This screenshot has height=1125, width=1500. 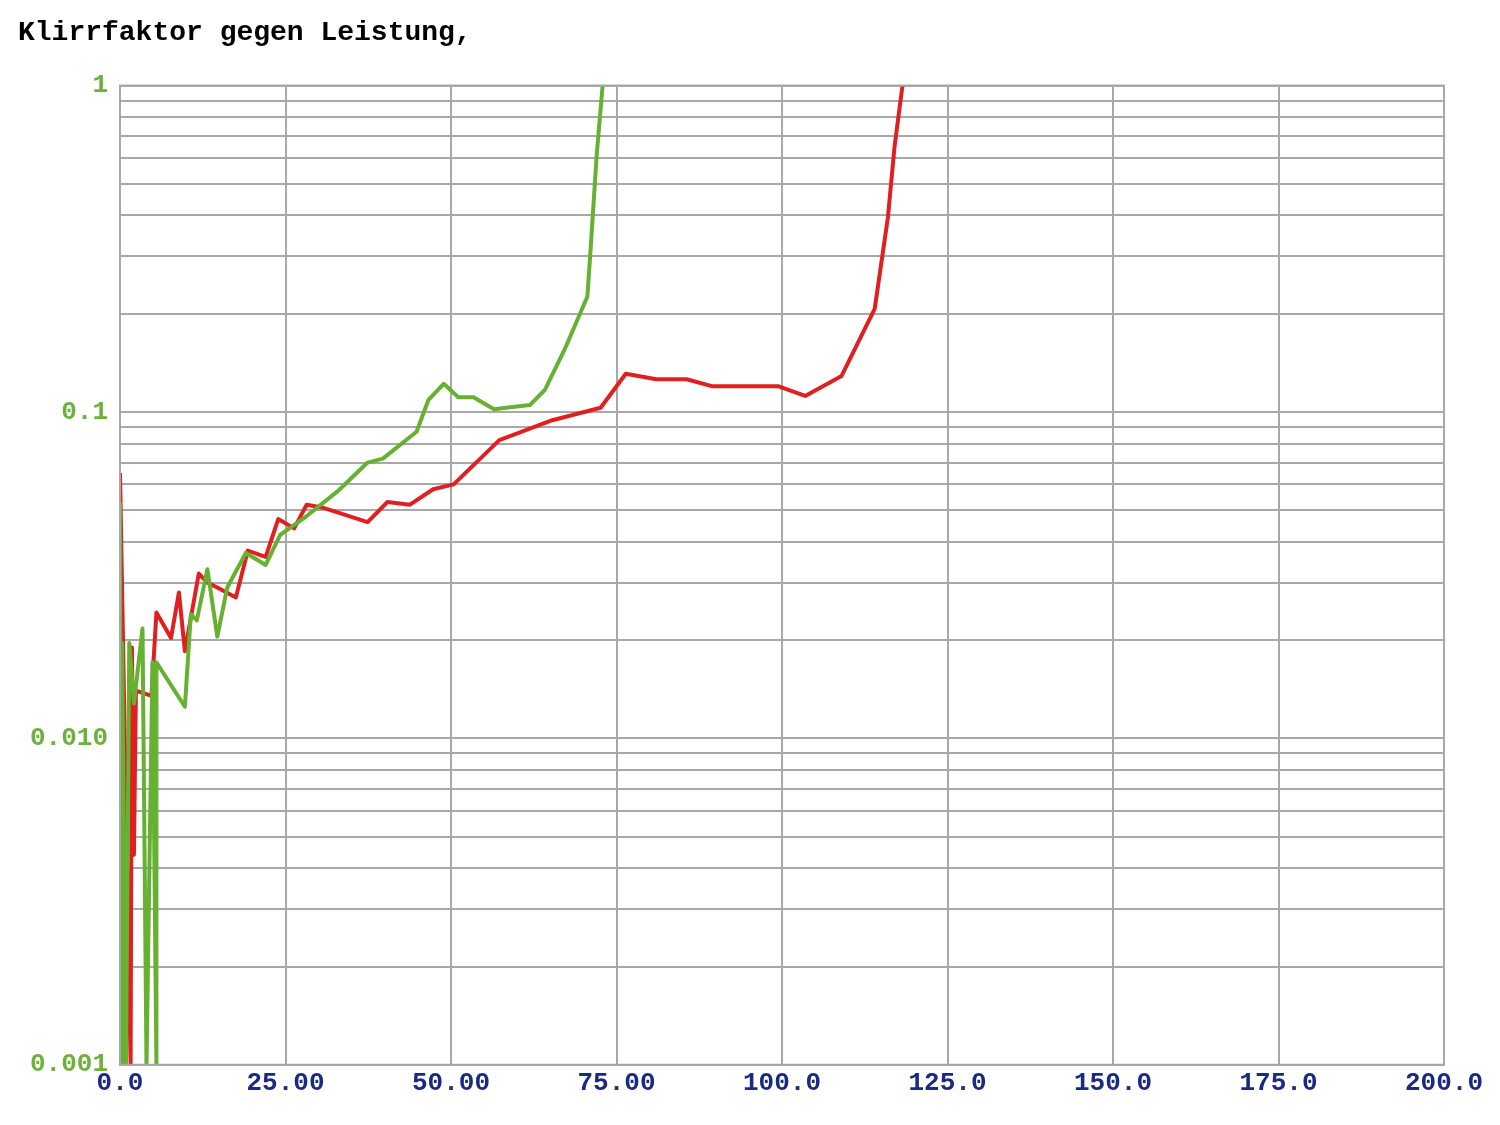 I want to click on y-tick-label: 0.010, so click(x=69, y=737).